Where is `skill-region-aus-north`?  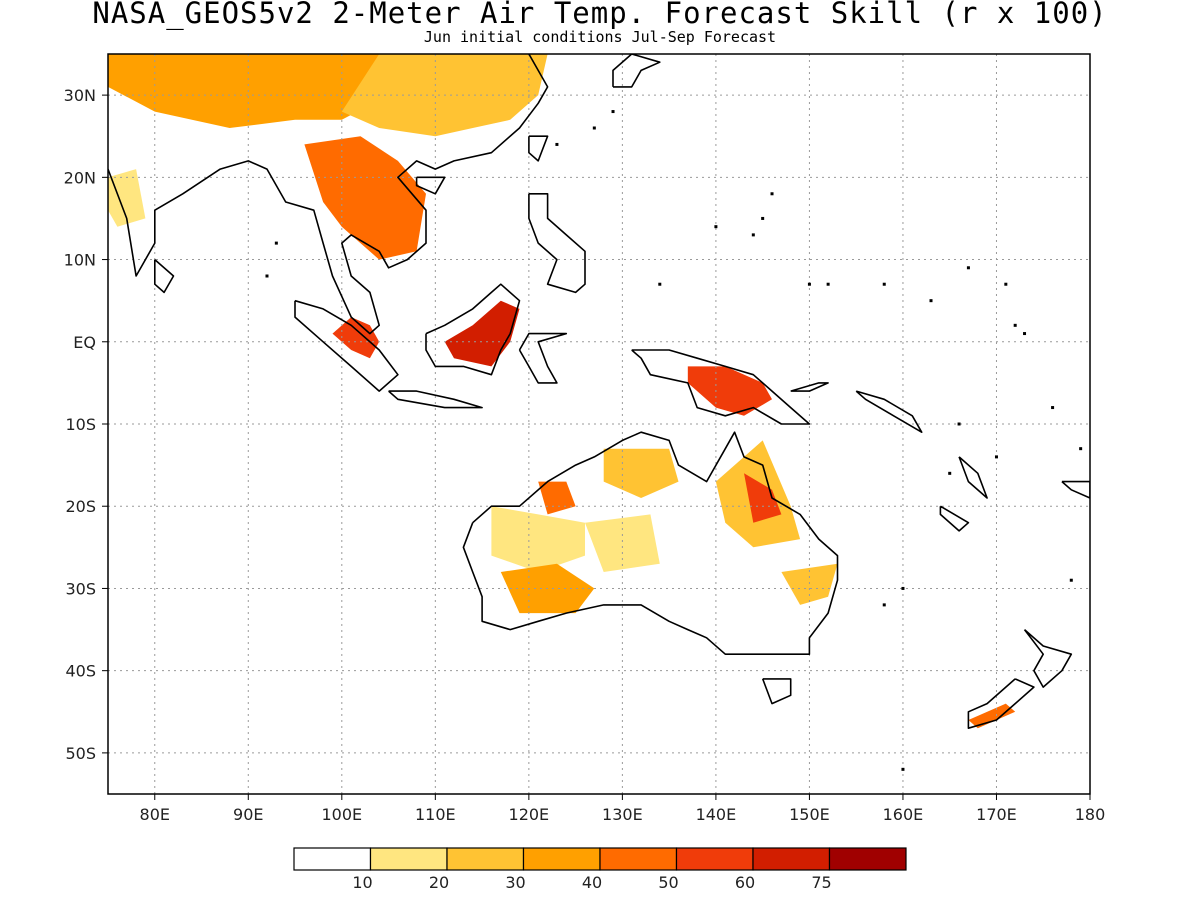 skill-region-aus-north is located at coordinates (641, 473).